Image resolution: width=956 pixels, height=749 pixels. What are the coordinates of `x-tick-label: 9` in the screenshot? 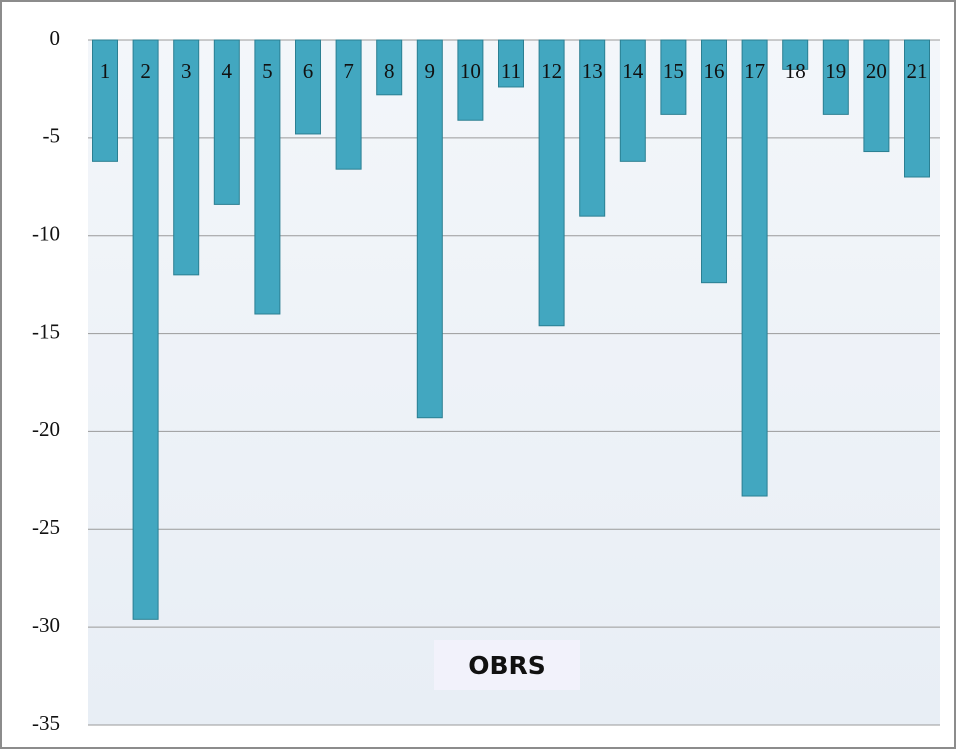 It's located at (430, 71).